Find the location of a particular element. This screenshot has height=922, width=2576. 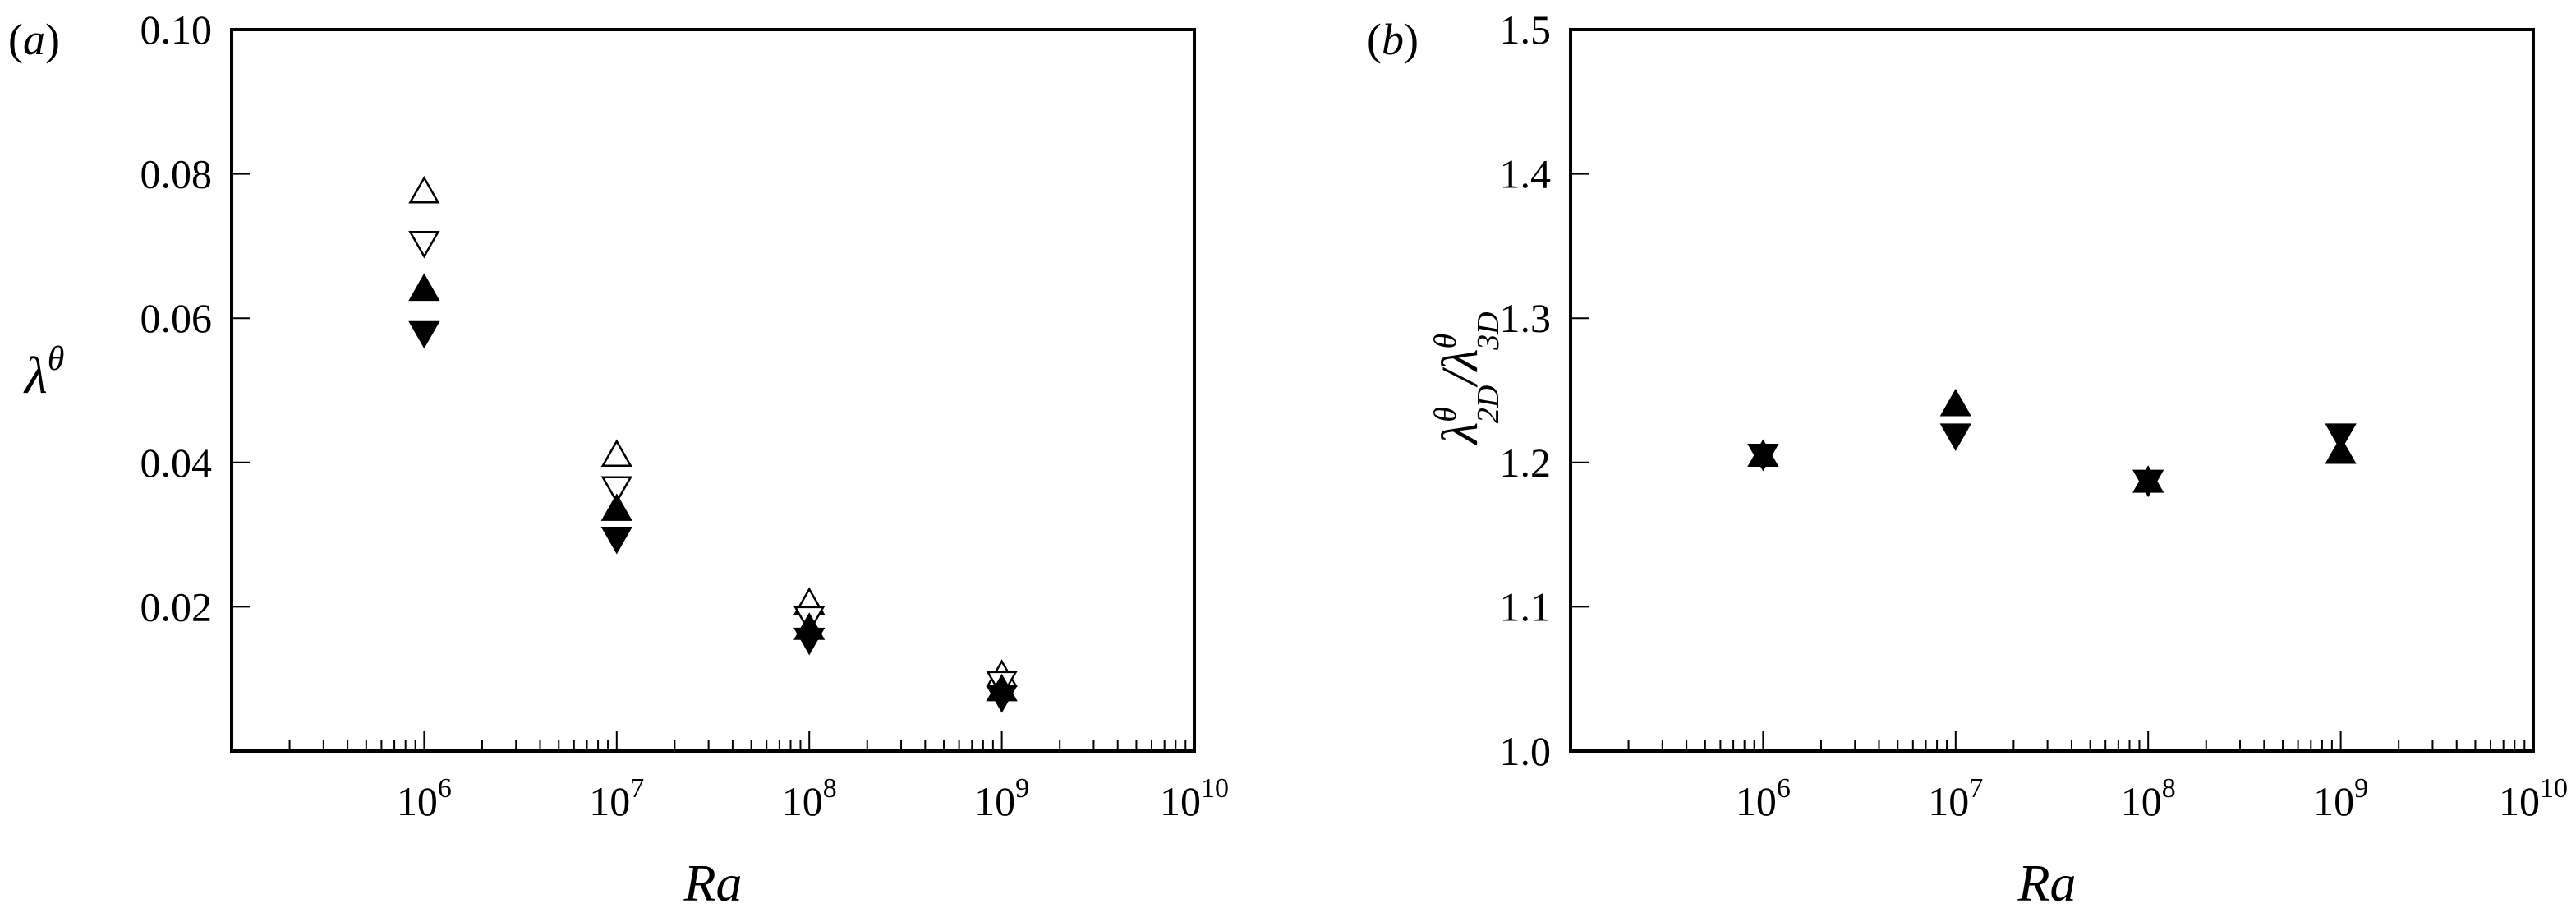

y-tick-label: 1.2 is located at coordinates (1526, 463).